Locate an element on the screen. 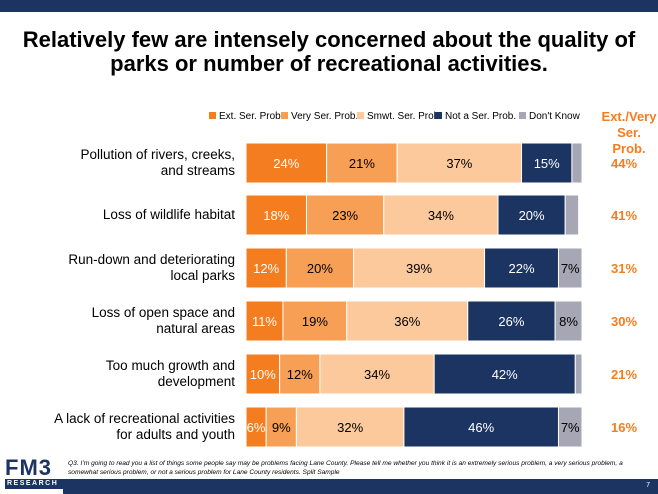  legend-item: Don't Know is located at coordinates (549, 116).